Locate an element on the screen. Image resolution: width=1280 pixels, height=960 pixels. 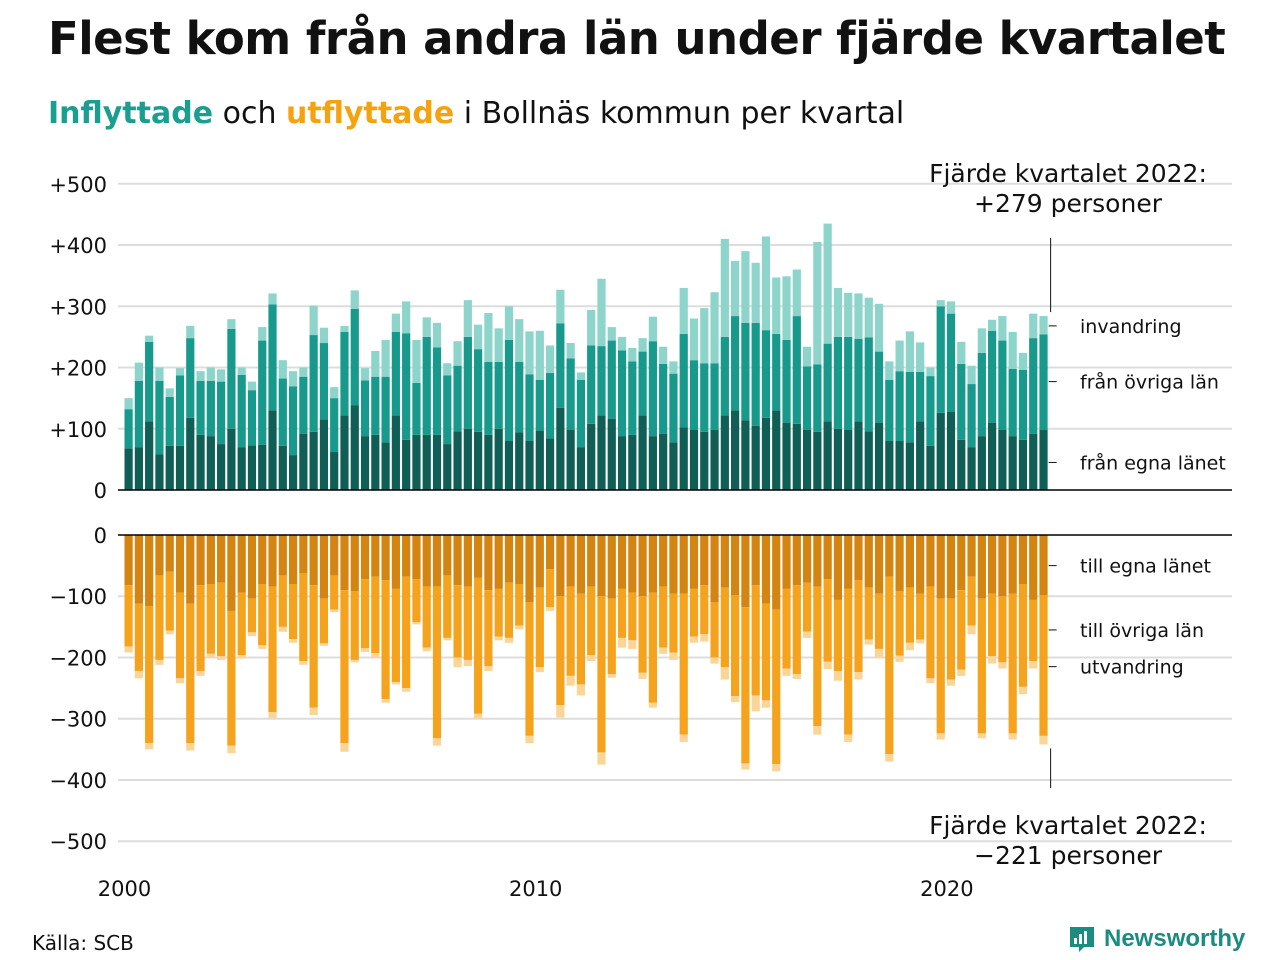
series-label-out: utvandring is located at coordinates (1132, 668).